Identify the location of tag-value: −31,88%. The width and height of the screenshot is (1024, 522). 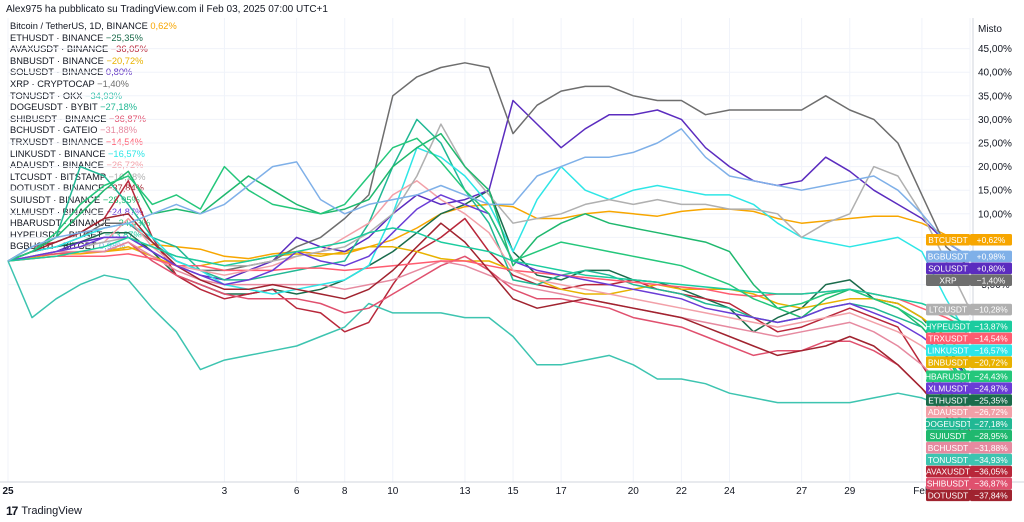
(991, 448).